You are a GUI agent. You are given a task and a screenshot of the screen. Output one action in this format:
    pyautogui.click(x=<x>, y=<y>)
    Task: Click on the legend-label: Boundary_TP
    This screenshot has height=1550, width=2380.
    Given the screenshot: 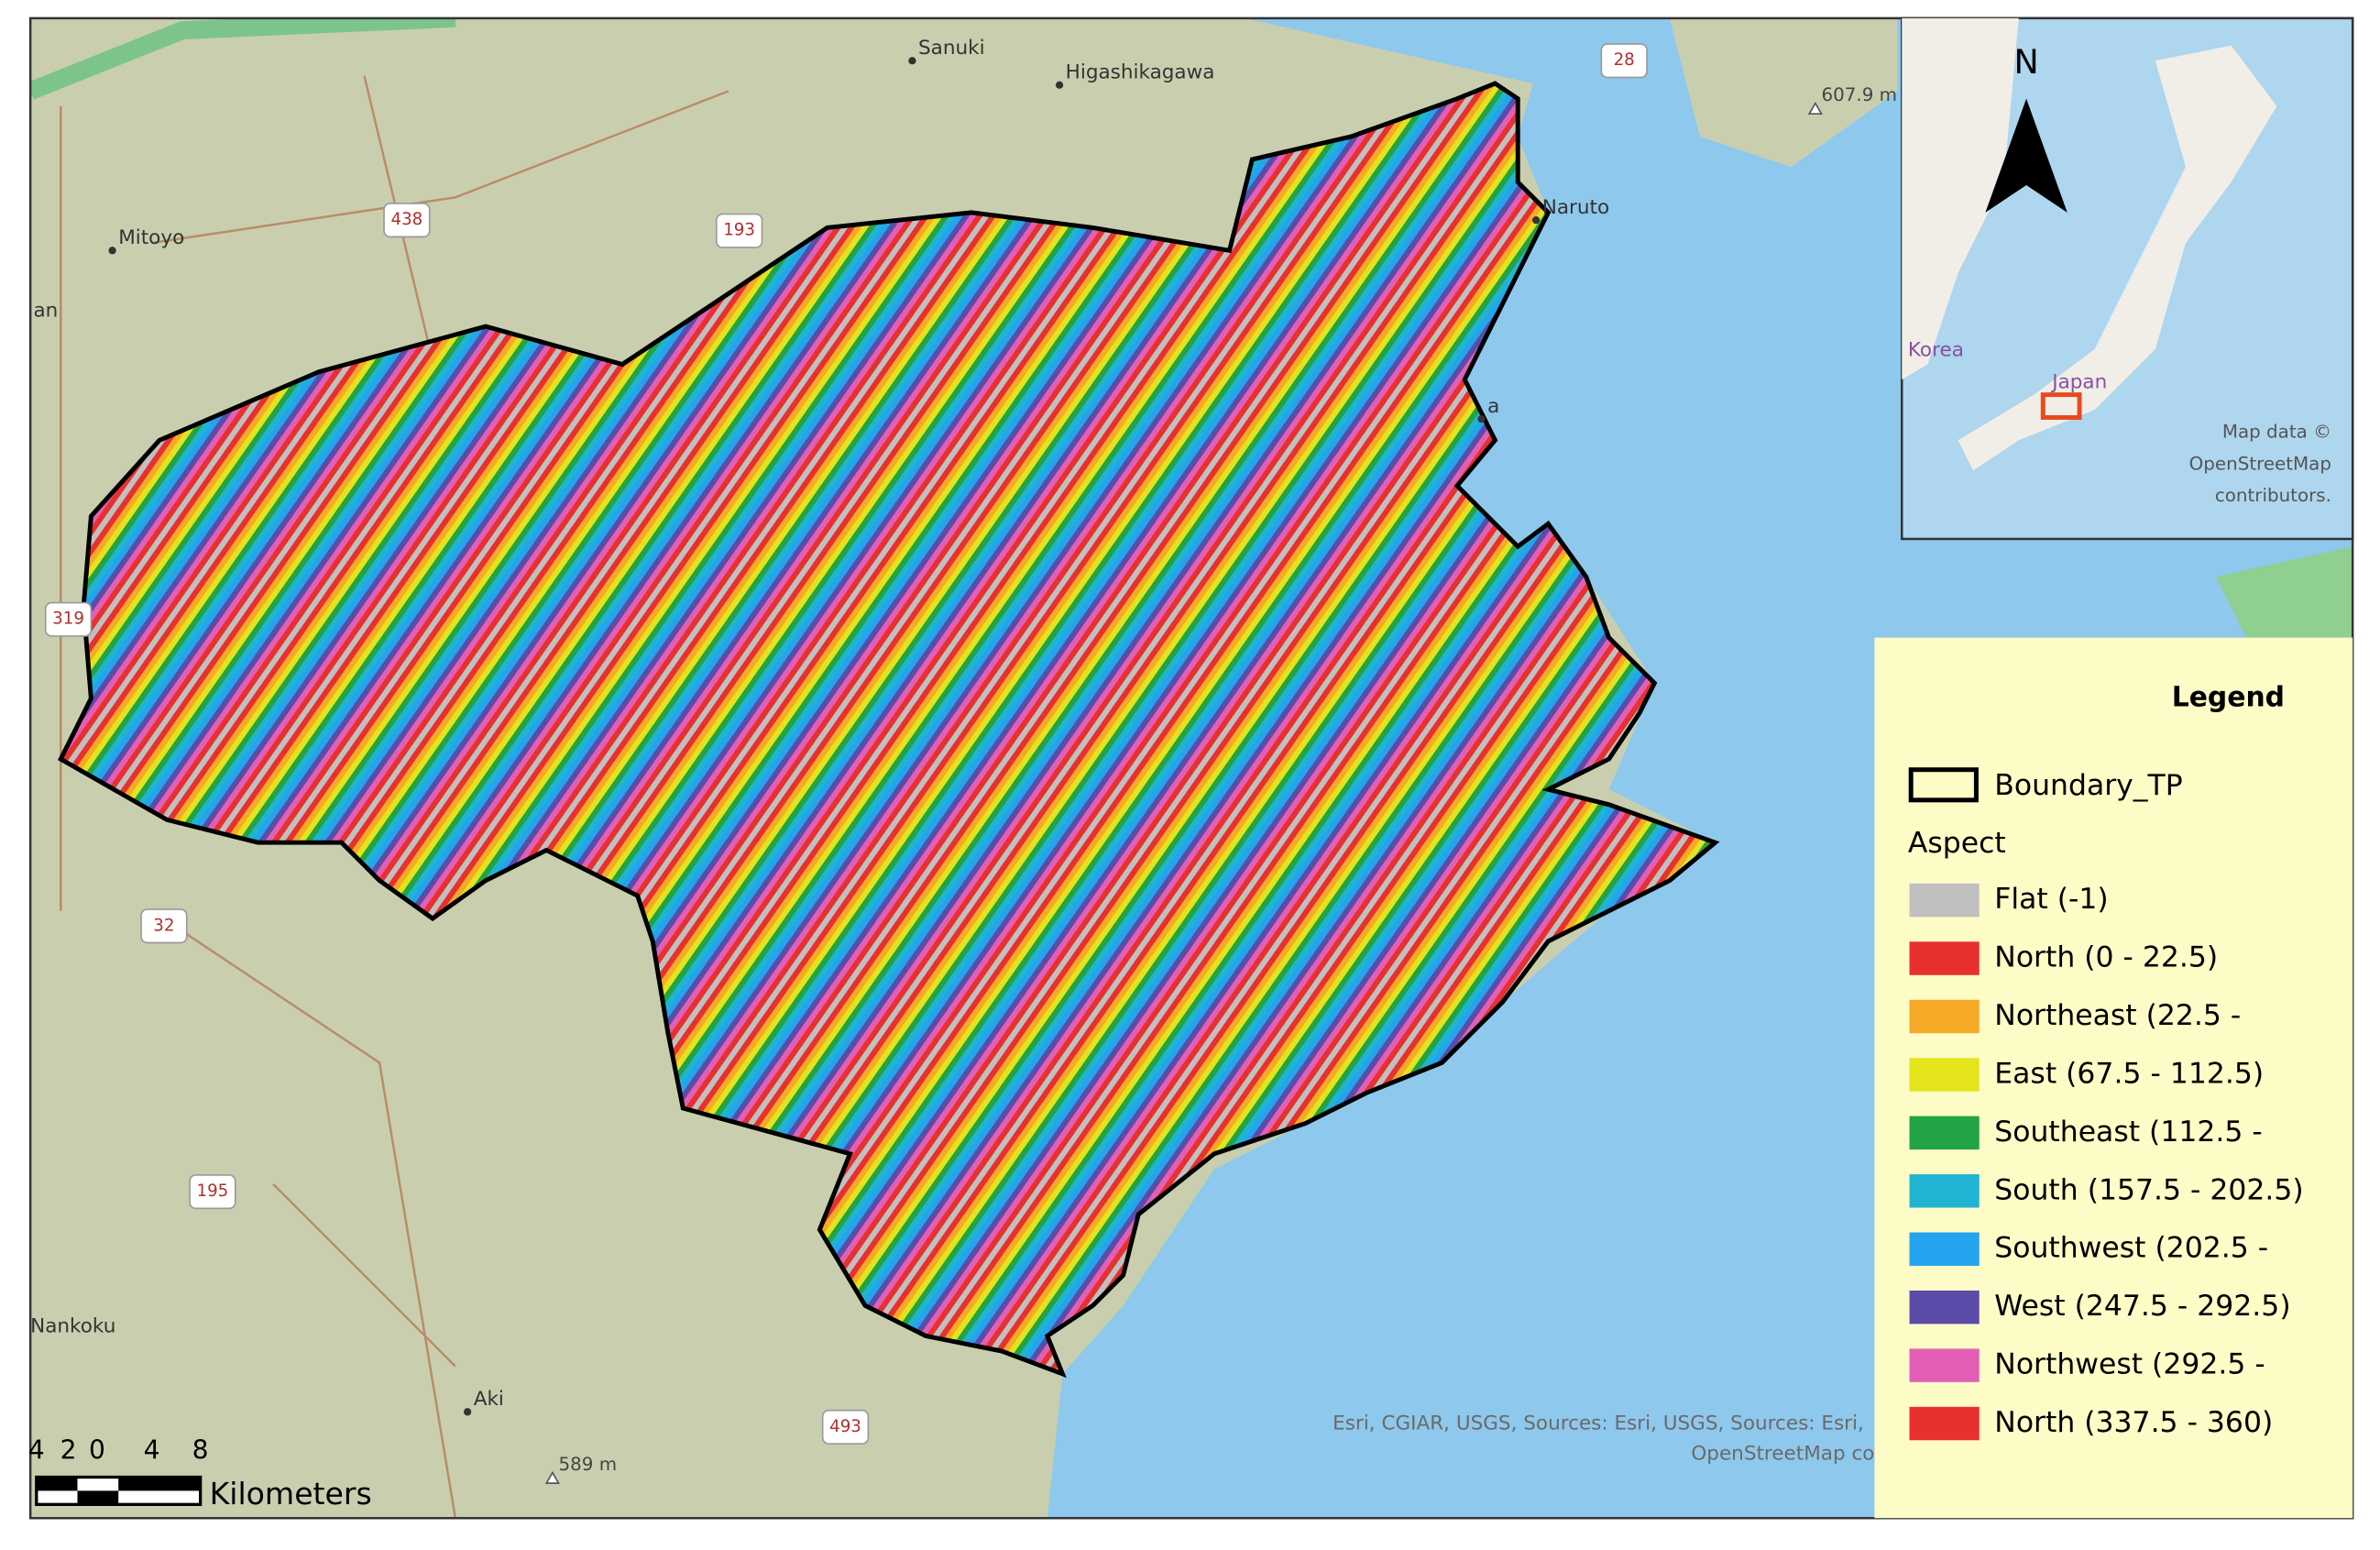 What is the action you would take?
    pyautogui.click(x=2088, y=785)
    